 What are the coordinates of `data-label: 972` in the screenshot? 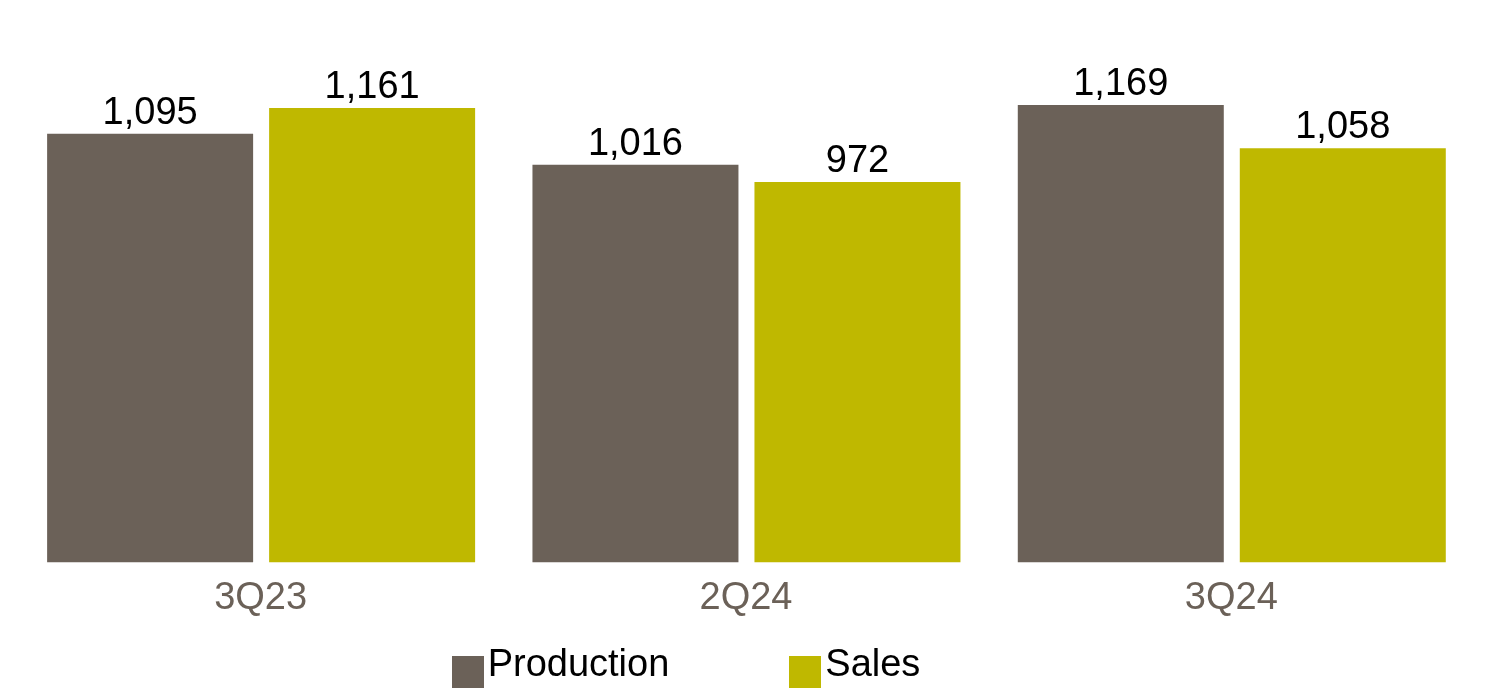 It's located at (857, 158).